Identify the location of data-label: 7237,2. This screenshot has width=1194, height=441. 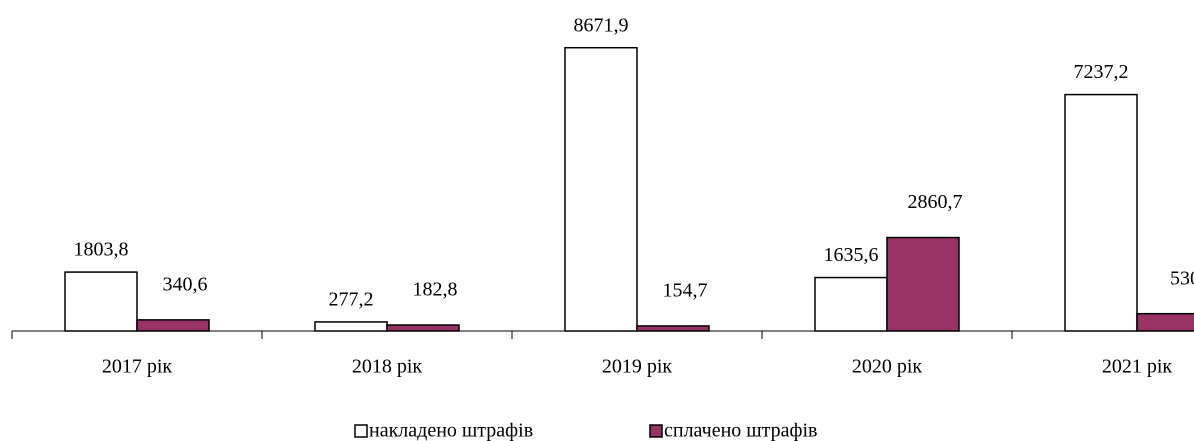
(1101, 72).